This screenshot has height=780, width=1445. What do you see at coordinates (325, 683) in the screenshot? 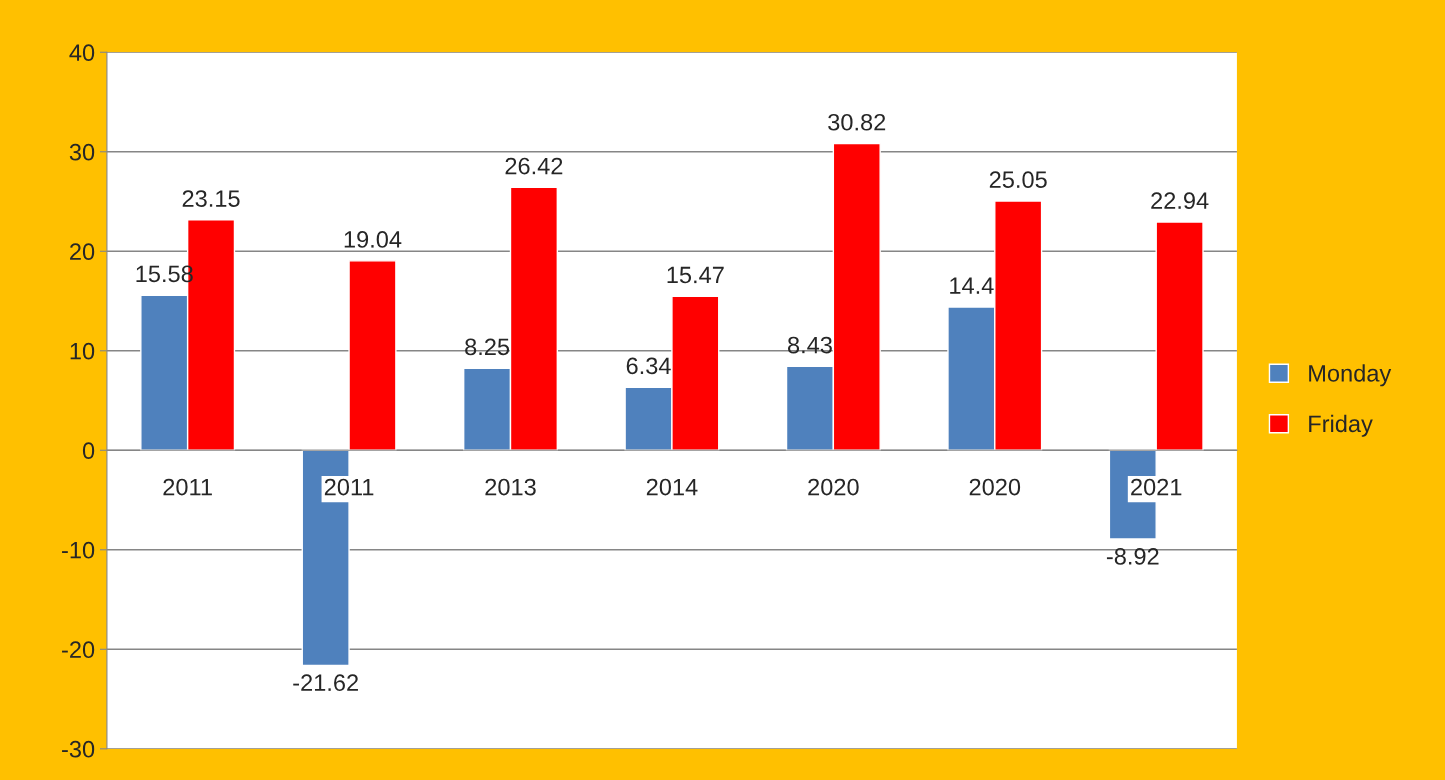
I see `data-label: -21.62` at bounding box center [325, 683].